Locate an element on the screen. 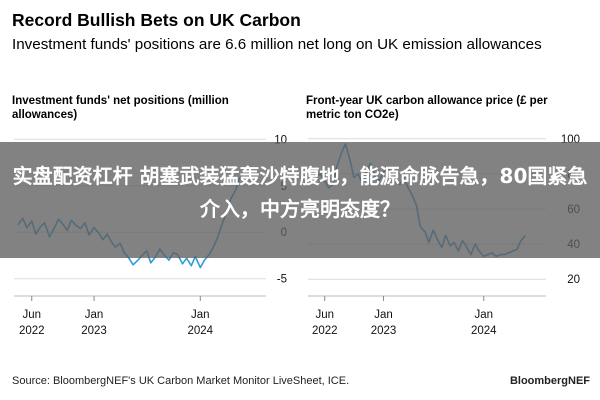 The height and width of the screenshot is (400, 600). y-tick-label: -5 is located at coordinates (282, 280).